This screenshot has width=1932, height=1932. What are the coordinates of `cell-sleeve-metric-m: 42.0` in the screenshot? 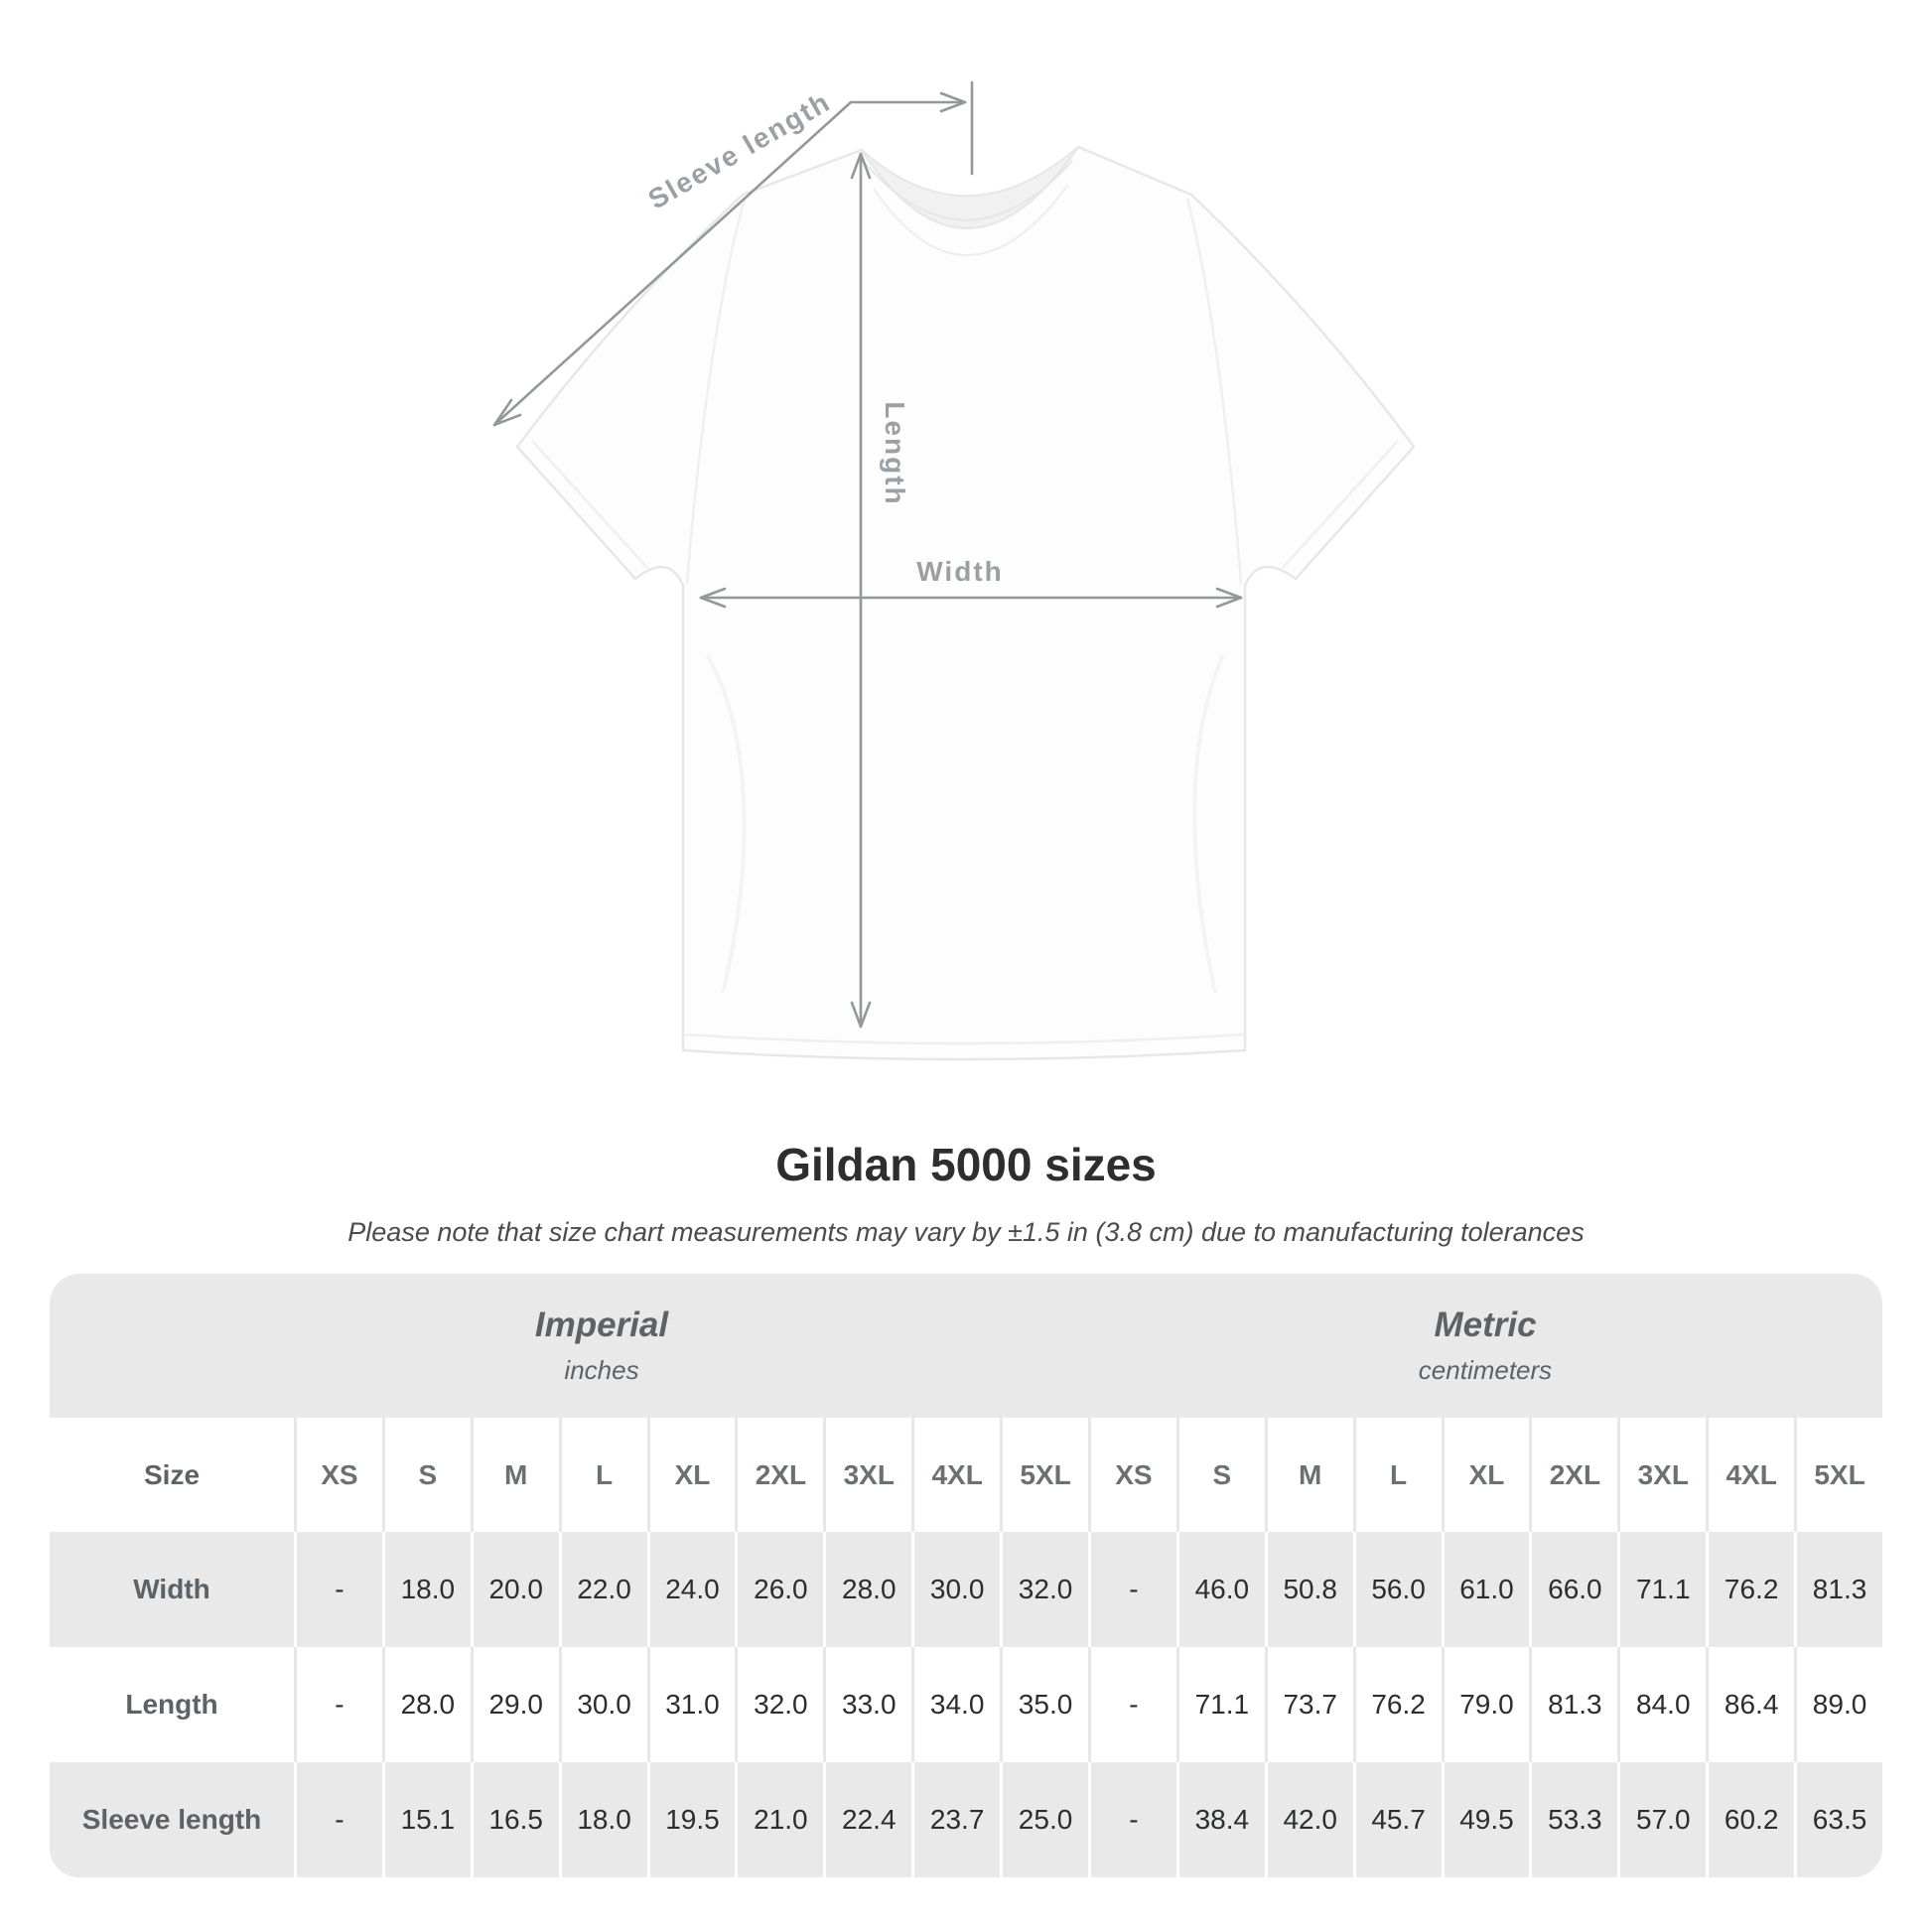 It's located at (1308, 1820).